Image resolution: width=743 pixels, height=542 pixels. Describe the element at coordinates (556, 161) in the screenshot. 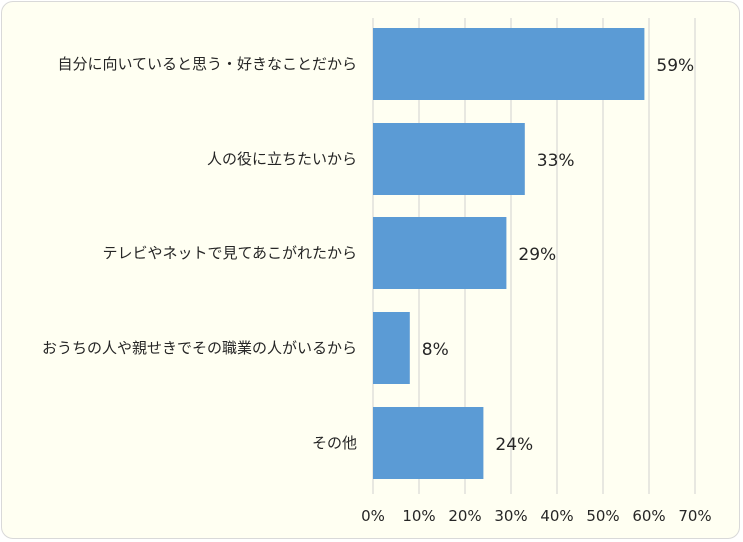

I see `value-label-1: 33%` at that location.